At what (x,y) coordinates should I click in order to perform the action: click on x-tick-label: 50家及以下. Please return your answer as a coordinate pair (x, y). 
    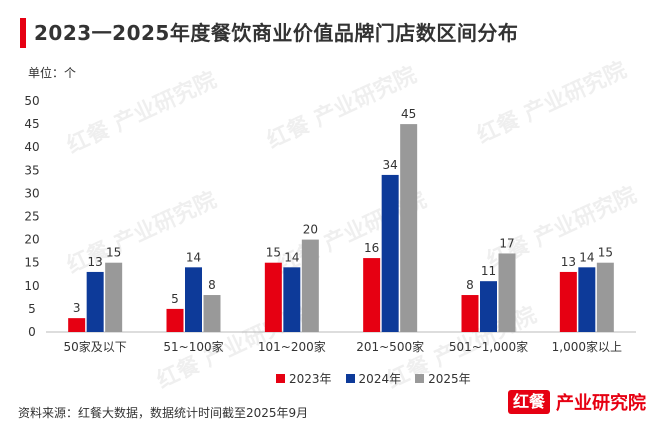
    Looking at the image, I should click on (95, 346).